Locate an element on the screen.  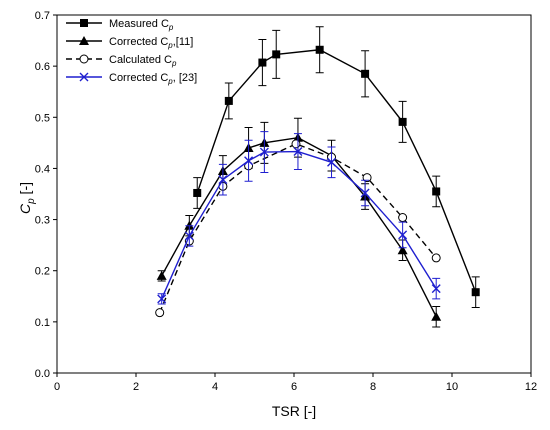
legend-item: Measured Cp is located at coordinates (120, 25).